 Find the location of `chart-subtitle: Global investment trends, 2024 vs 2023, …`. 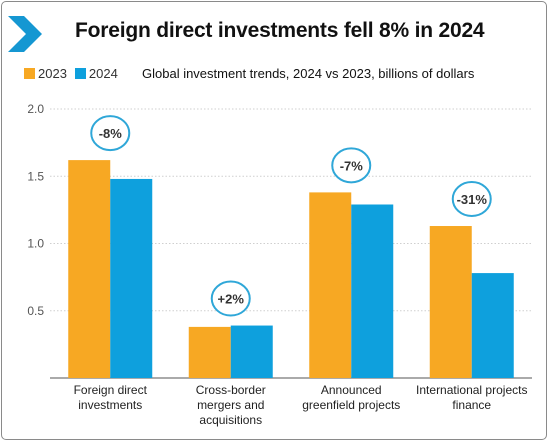

chart-subtitle: Global investment trends, 2024 vs 2023, … is located at coordinates (308, 73).